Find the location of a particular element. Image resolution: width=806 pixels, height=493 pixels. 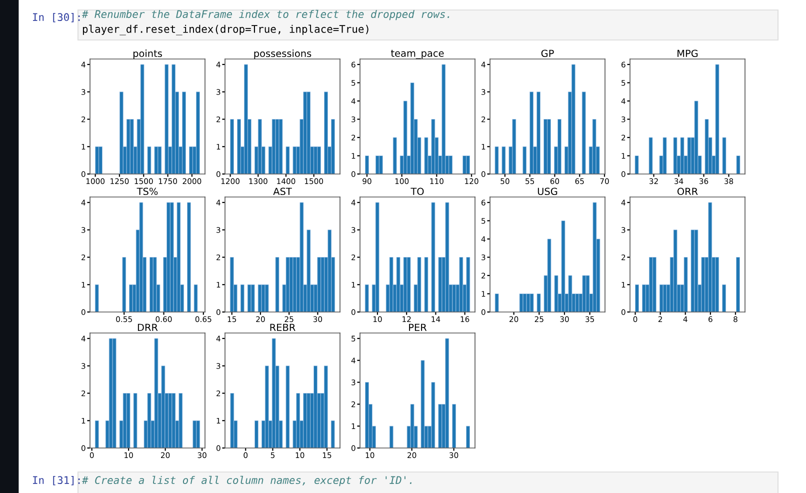

text: In [30]: is located at coordinates (56, 17).